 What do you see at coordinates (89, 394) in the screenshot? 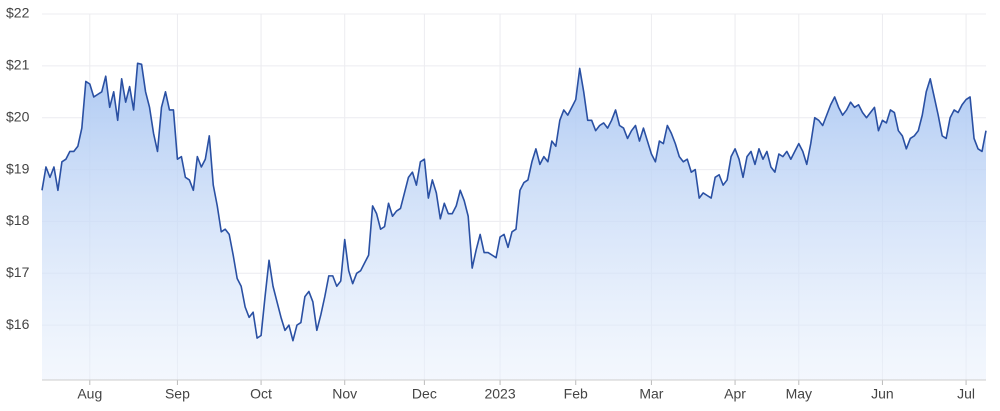
I see `x-tick-label: Aug` at bounding box center [89, 394].